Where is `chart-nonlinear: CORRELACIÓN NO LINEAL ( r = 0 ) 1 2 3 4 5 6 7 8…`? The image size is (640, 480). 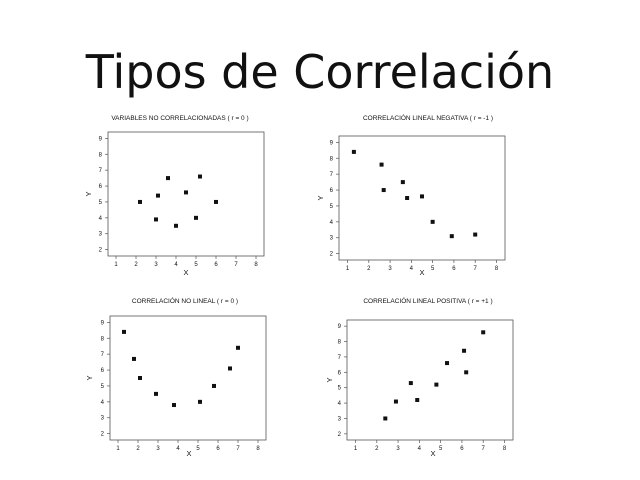 chart-nonlinear: CORRELACIÓN NO LINEAL ( r = 0 ) 1 2 3 4 5 6 7 8… is located at coordinates (195, 377).